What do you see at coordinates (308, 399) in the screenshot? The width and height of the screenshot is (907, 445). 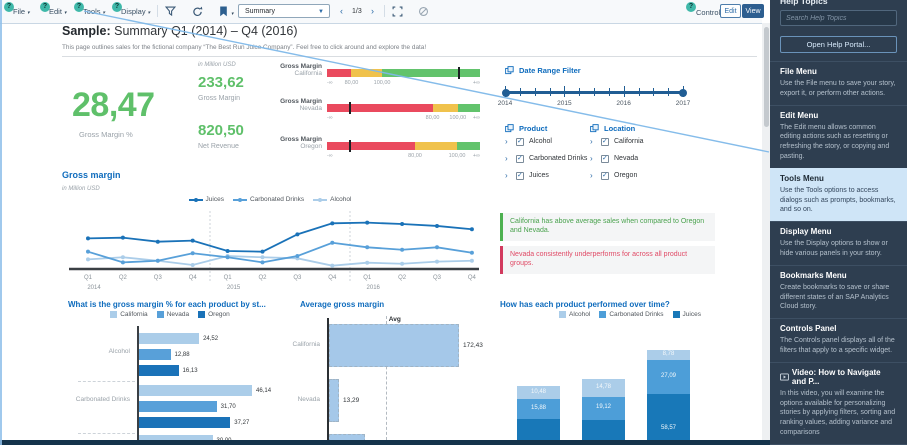 I see `category-label-nevada: Nevada` at bounding box center [308, 399].